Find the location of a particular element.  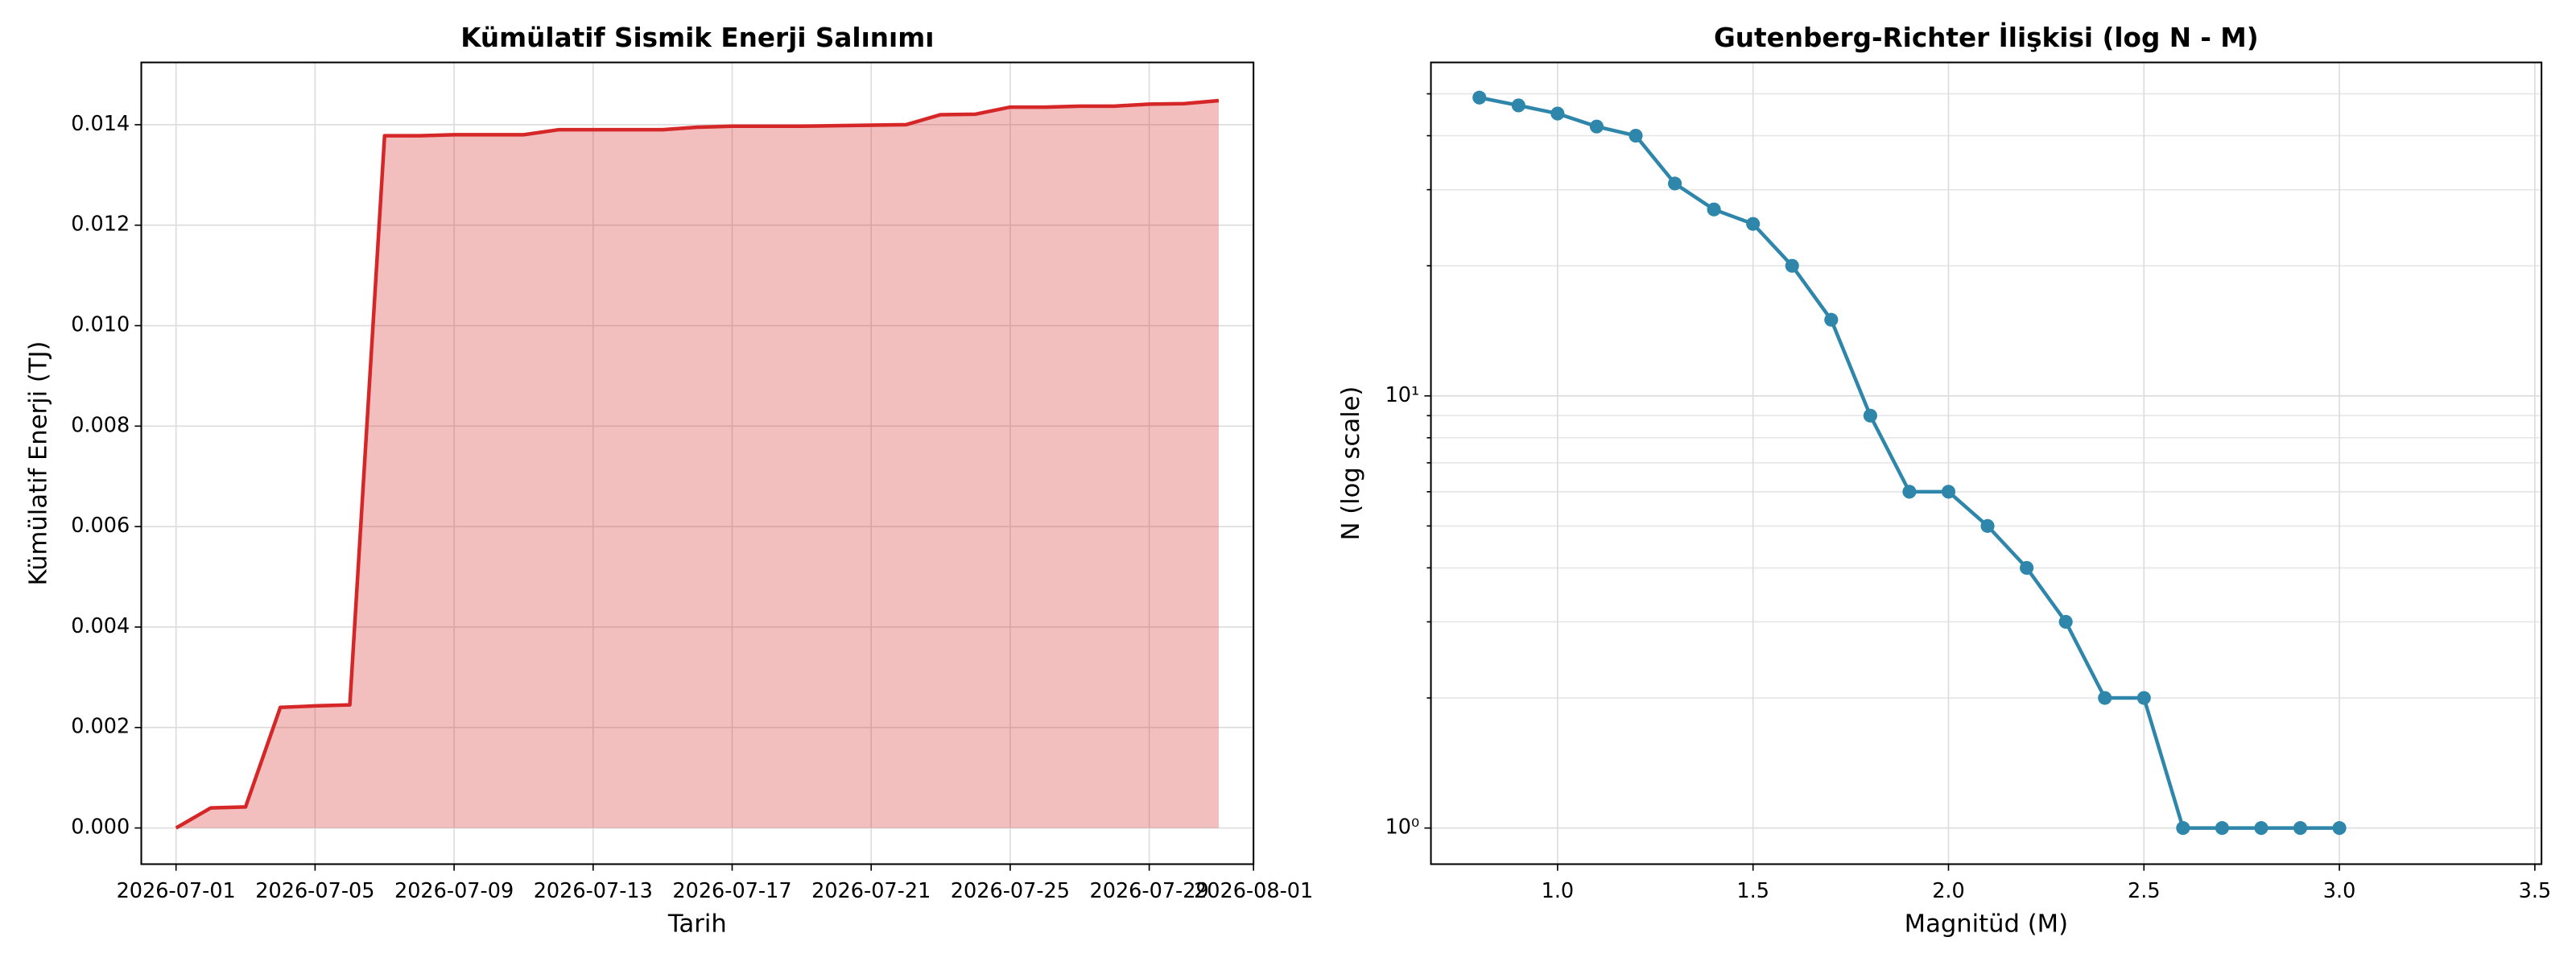

x-tick-label: 3.0 is located at coordinates (2339, 891).